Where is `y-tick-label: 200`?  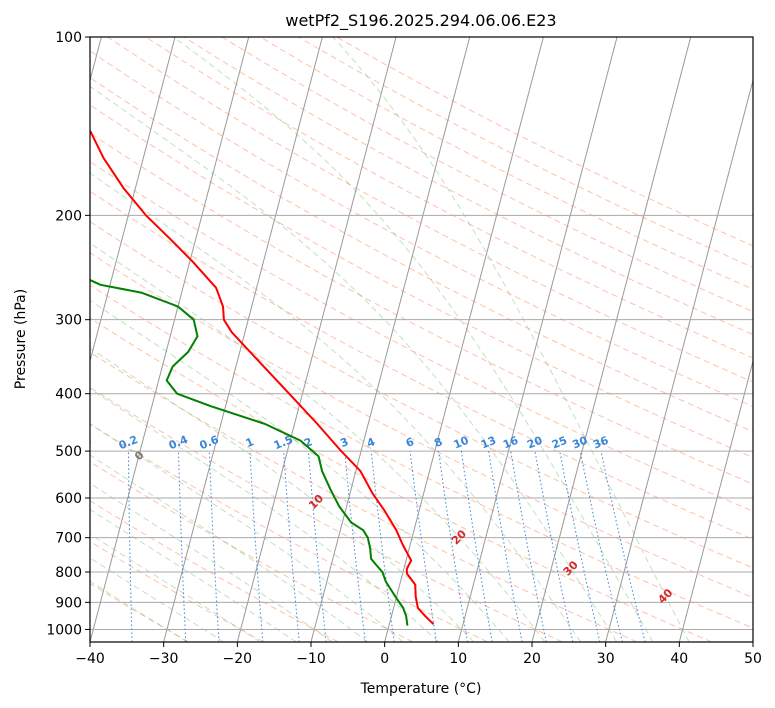 y-tick-label: 200 is located at coordinates (68, 216).